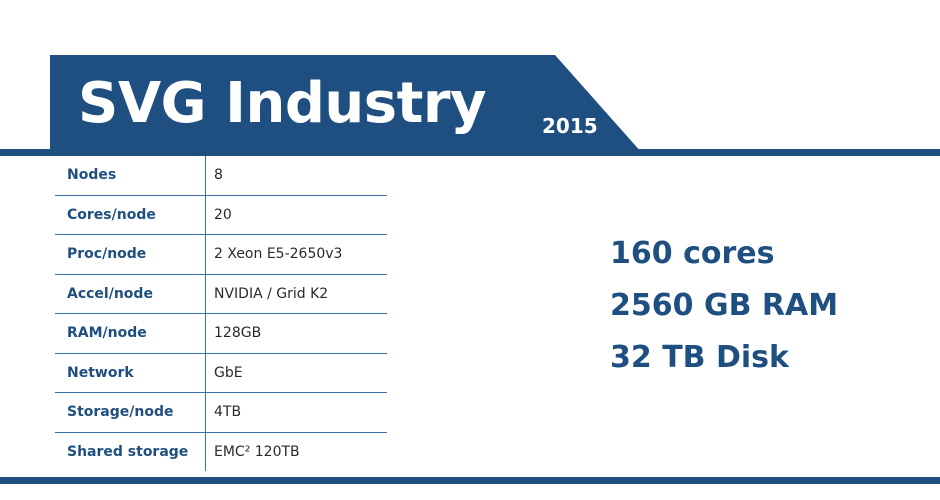 The height and width of the screenshot is (500, 940). What do you see at coordinates (130, 451) in the screenshot?
I see `spec-label: Shared storage` at bounding box center [130, 451].